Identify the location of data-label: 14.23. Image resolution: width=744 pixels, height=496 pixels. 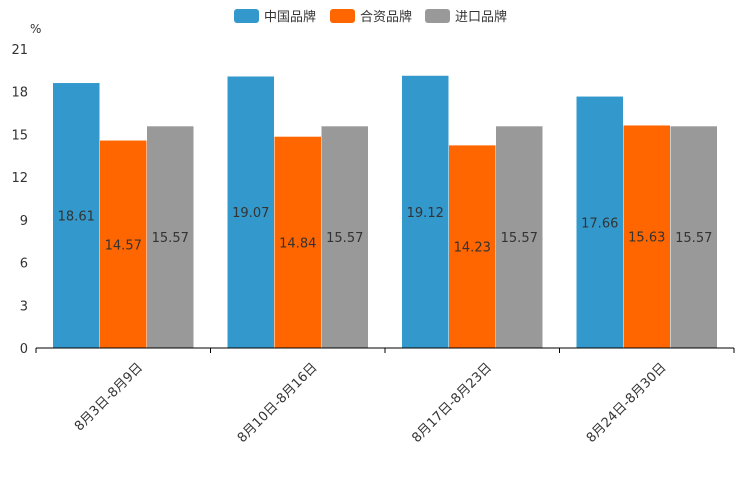
(472, 248).